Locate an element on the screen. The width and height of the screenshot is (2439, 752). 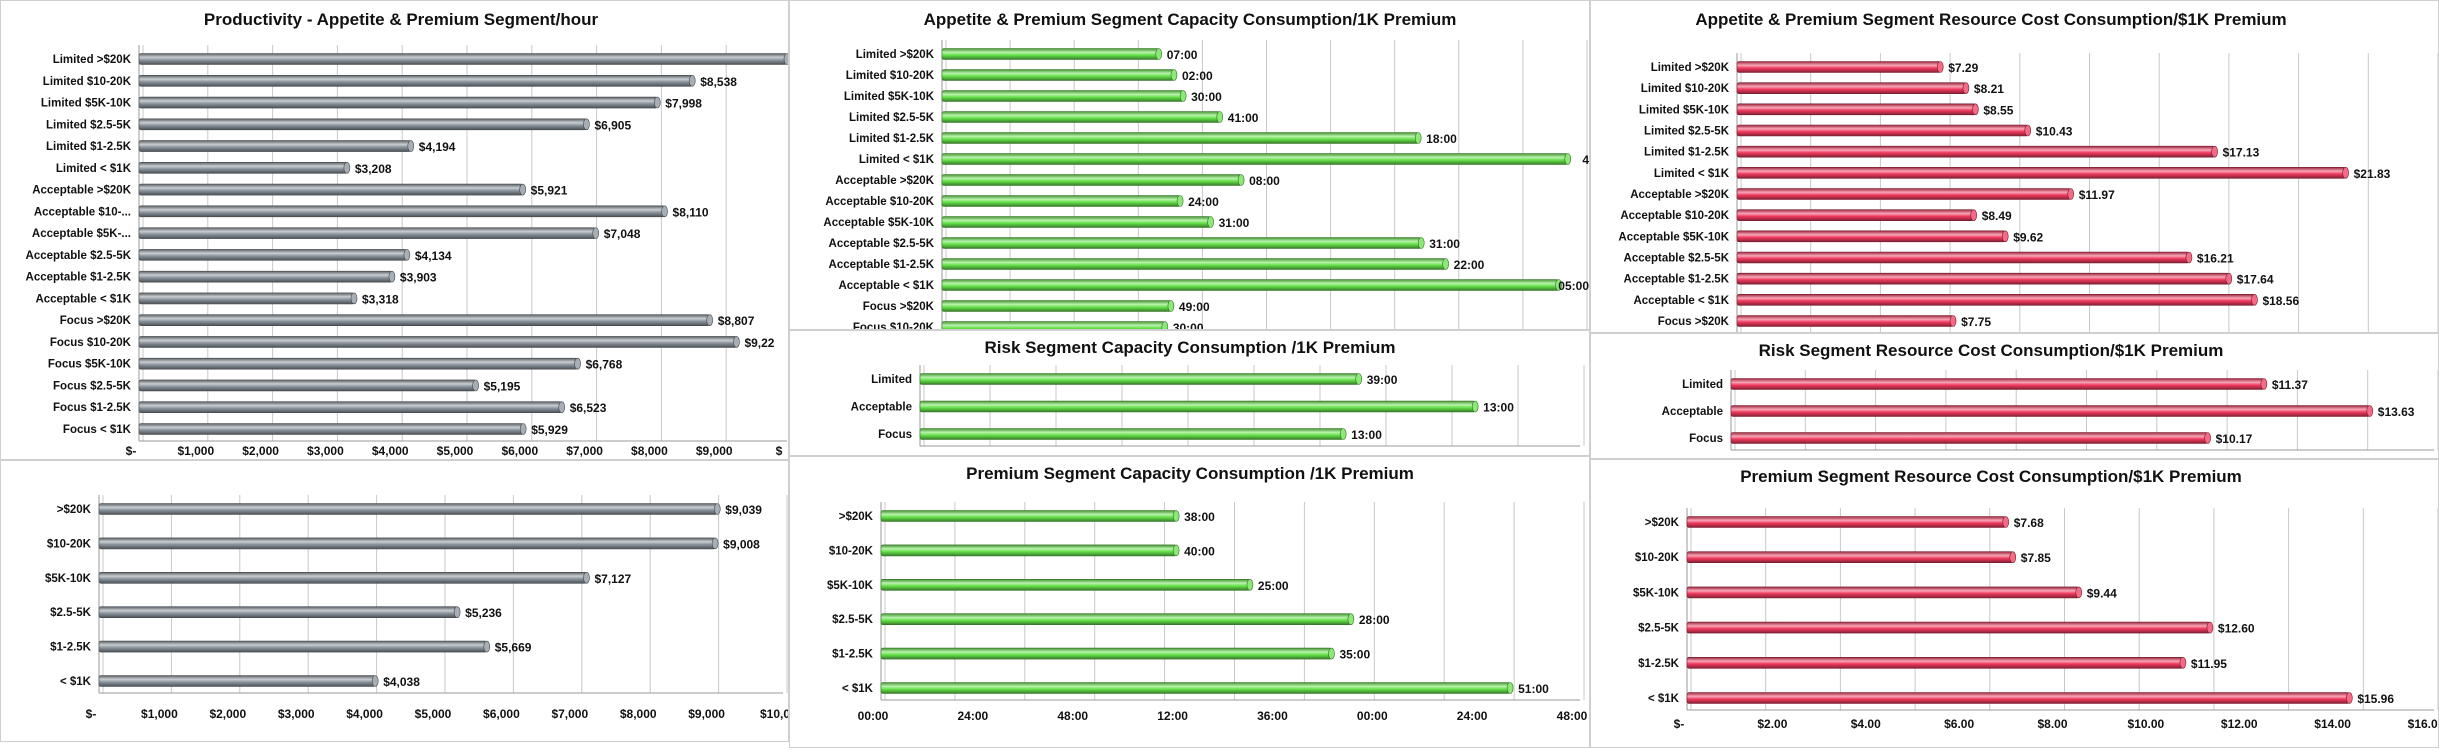
bar-group: $2.5-5K $12.60 is located at coordinates (1946, 629).